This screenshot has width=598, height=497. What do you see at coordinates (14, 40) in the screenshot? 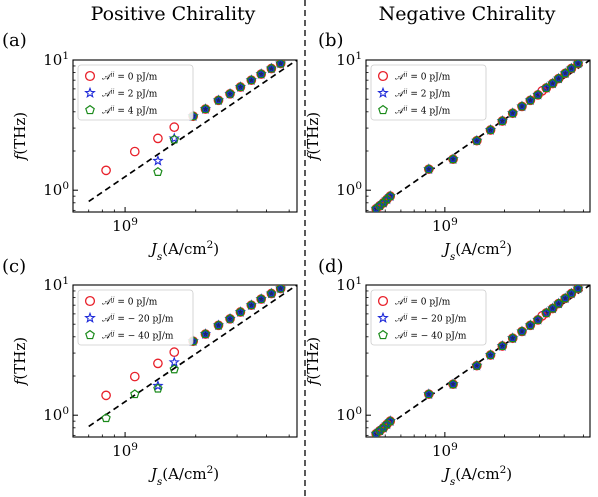
I see `panel-label: (a)` at bounding box center [14, 40].